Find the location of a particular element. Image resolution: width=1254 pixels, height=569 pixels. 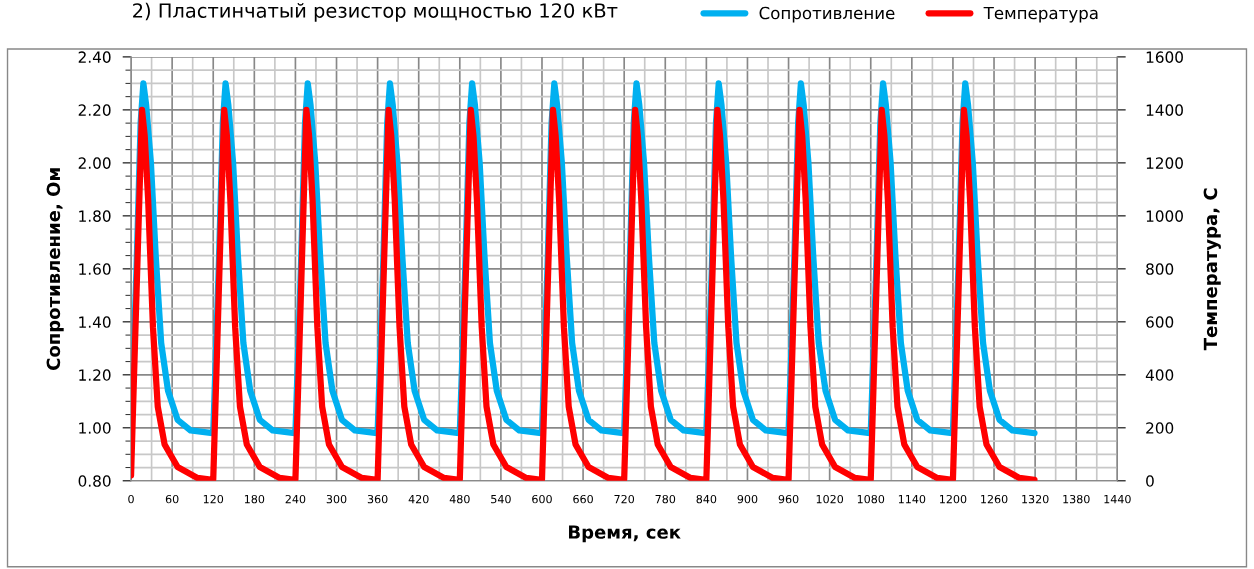

x-tick-label: 60 is located at coordinates (172, 499).